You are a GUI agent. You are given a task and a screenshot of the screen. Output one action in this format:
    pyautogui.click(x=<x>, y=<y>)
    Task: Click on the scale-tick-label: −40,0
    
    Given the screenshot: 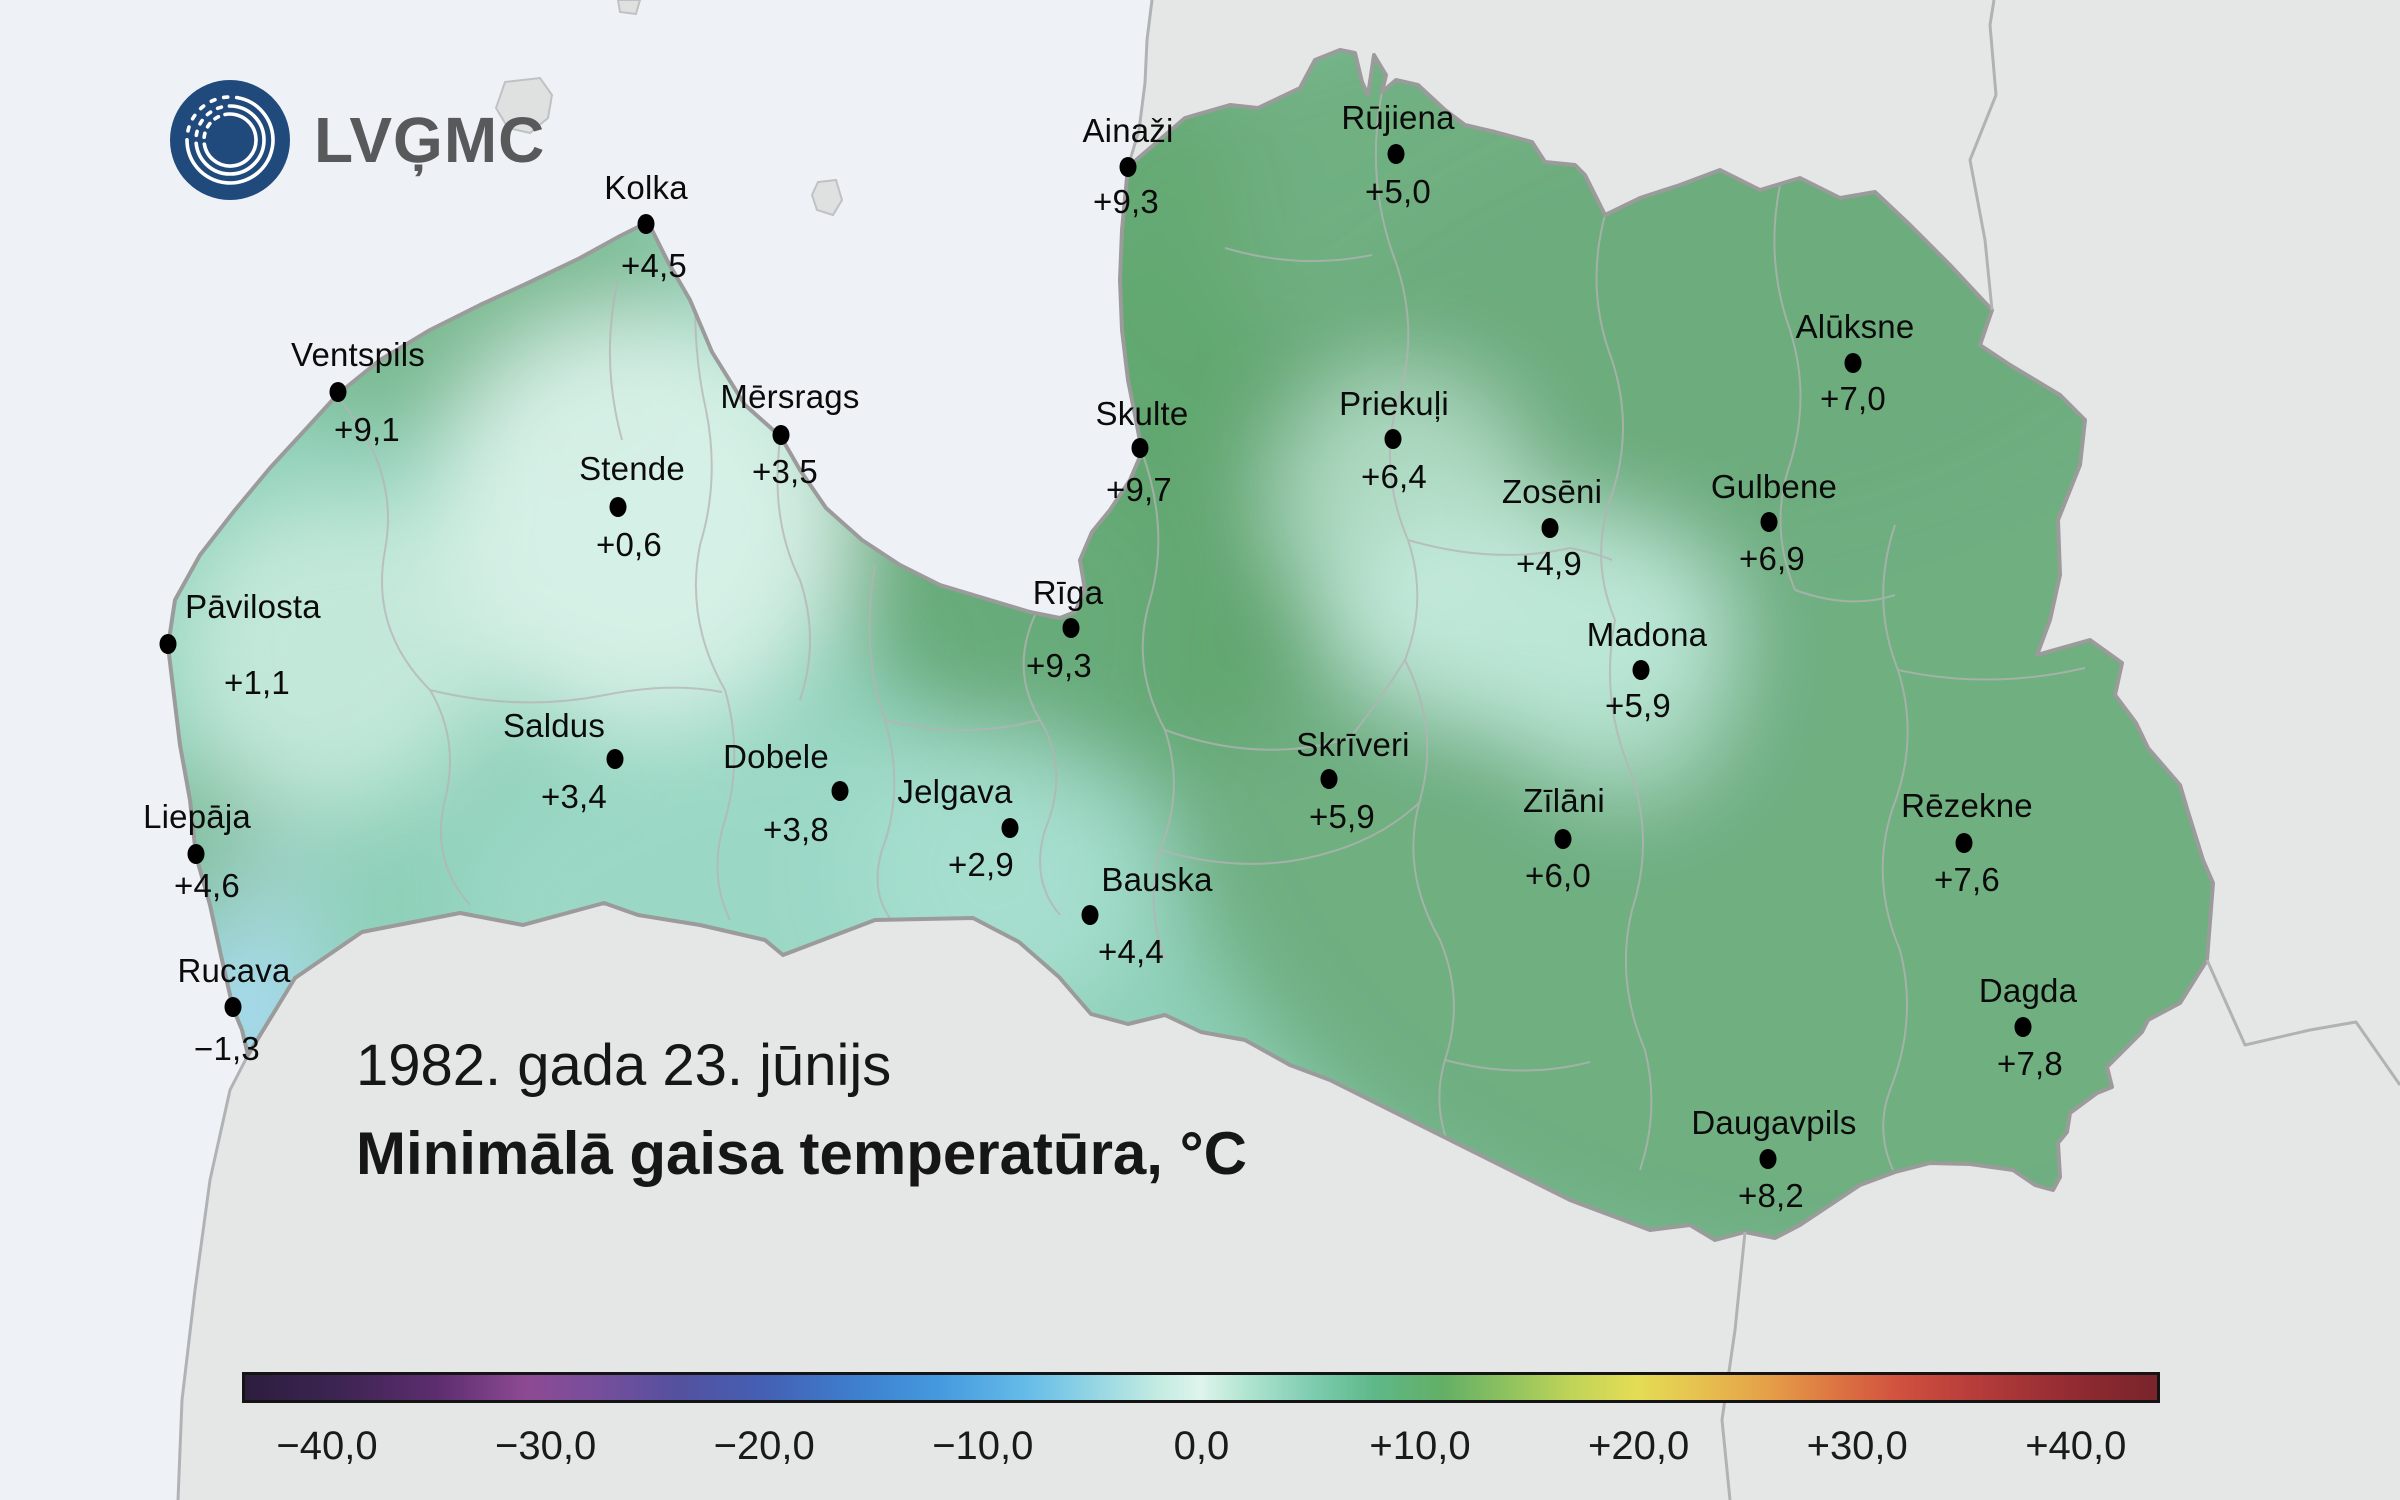 What is the action you would take?
    pyautogui.click(x=327, y=1446)
    